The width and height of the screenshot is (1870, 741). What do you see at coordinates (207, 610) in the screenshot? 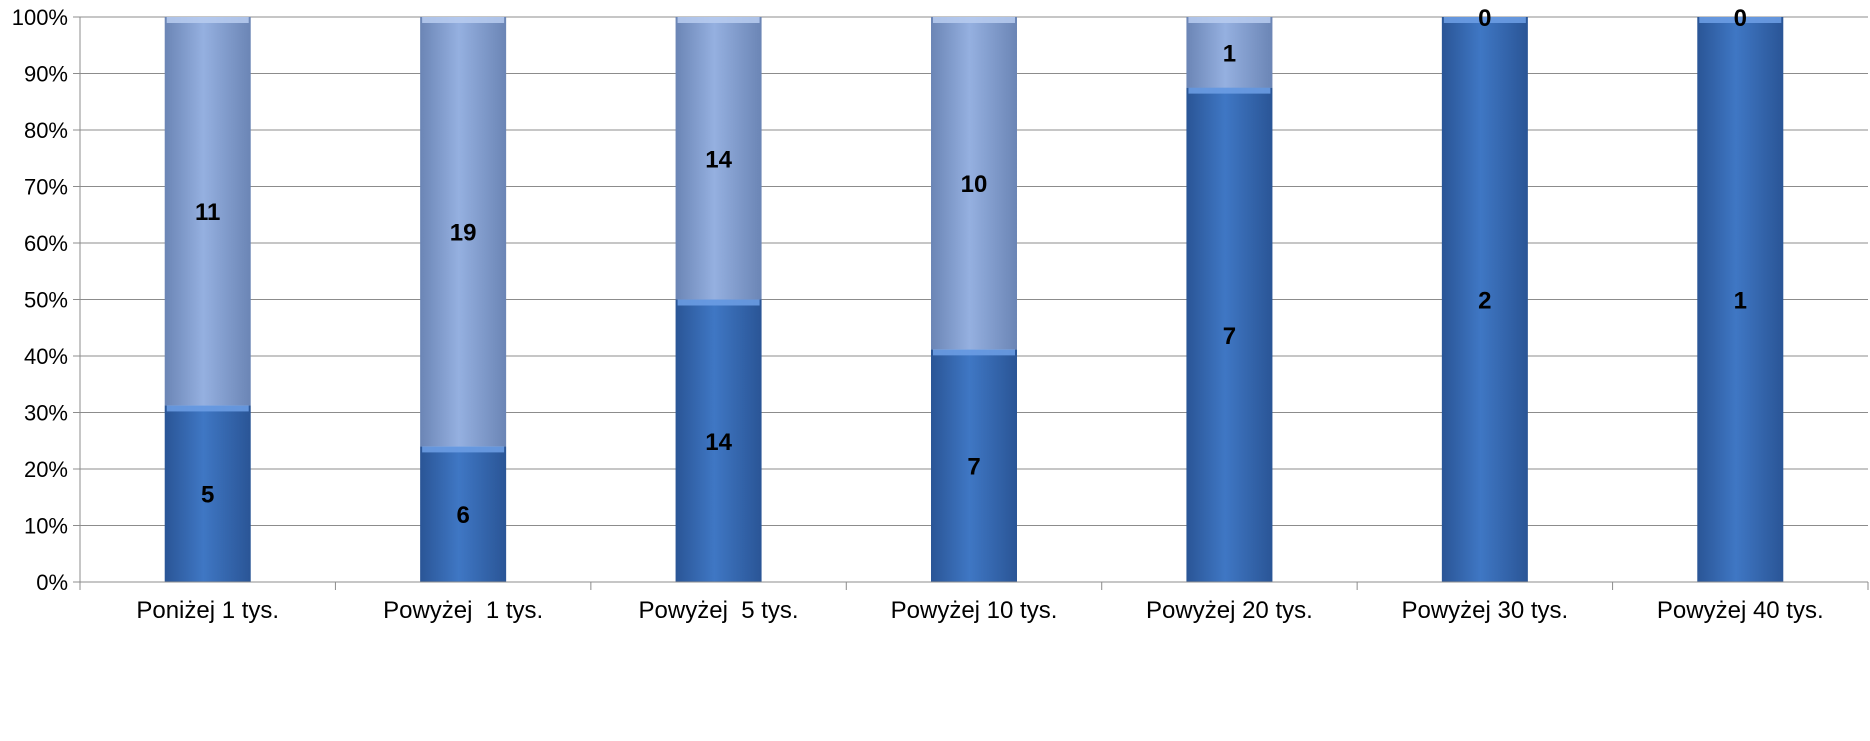
I see `x-tick-label: Poniżej 1 tys.` at bounding box center [207, 610].